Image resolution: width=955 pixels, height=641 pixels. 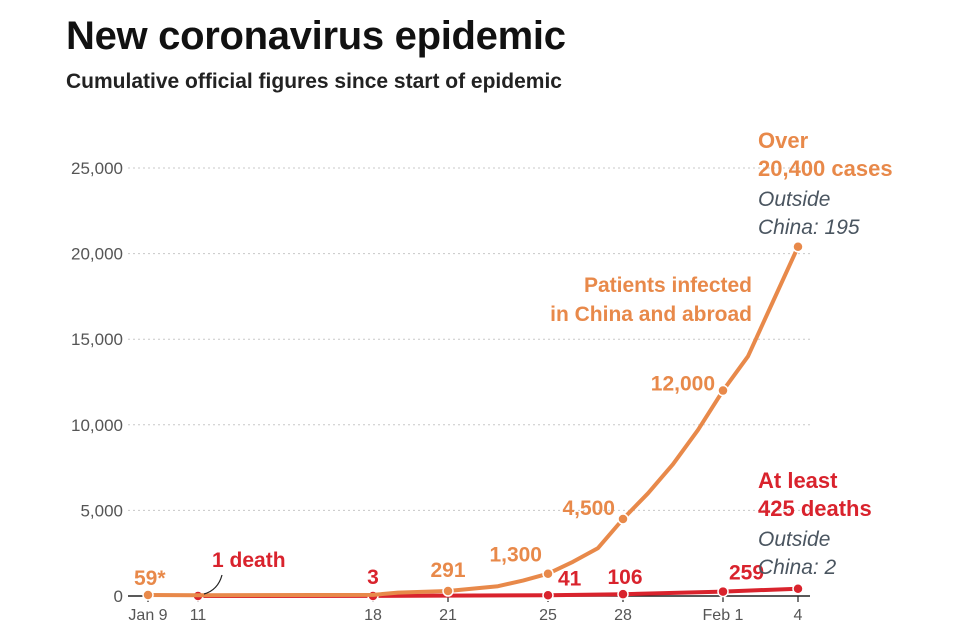 I want to click on deaths-total-line1: At least, so click(x=798, y=480).